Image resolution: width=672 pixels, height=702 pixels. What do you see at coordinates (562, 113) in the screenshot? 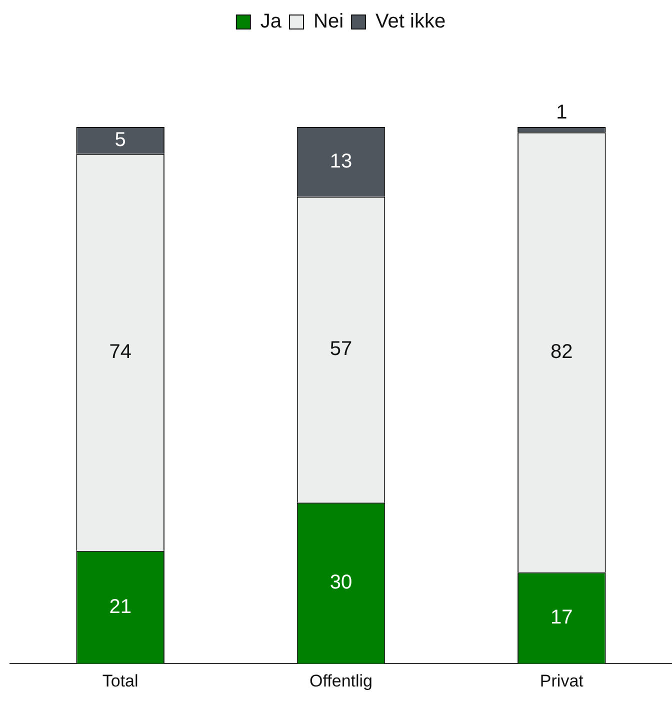
I see `data-label: 1` at bounding box center [562, 113].